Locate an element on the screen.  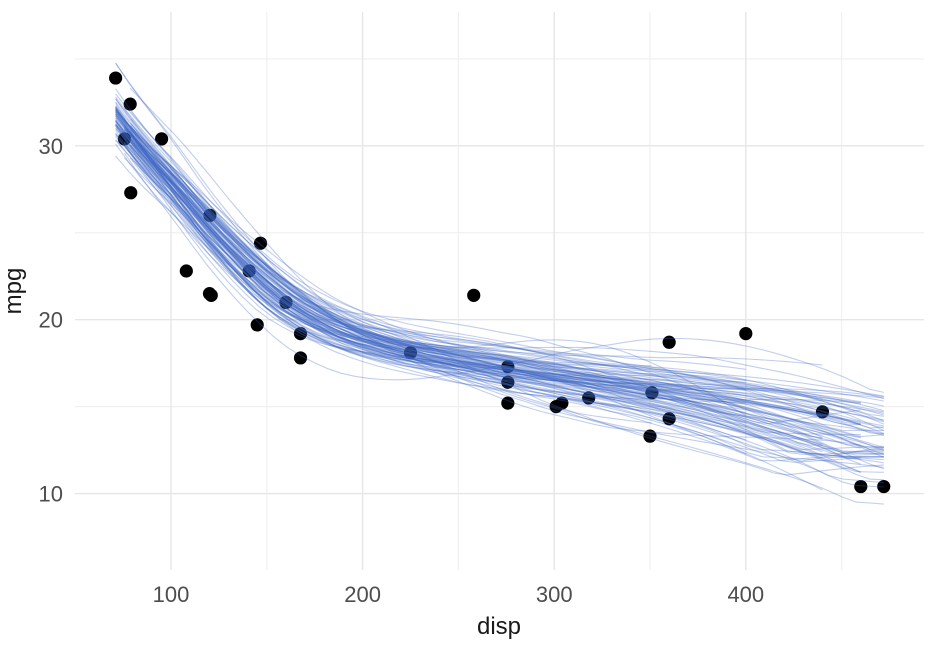
x-tick-label: 400 is located at coordinates (745, 594).